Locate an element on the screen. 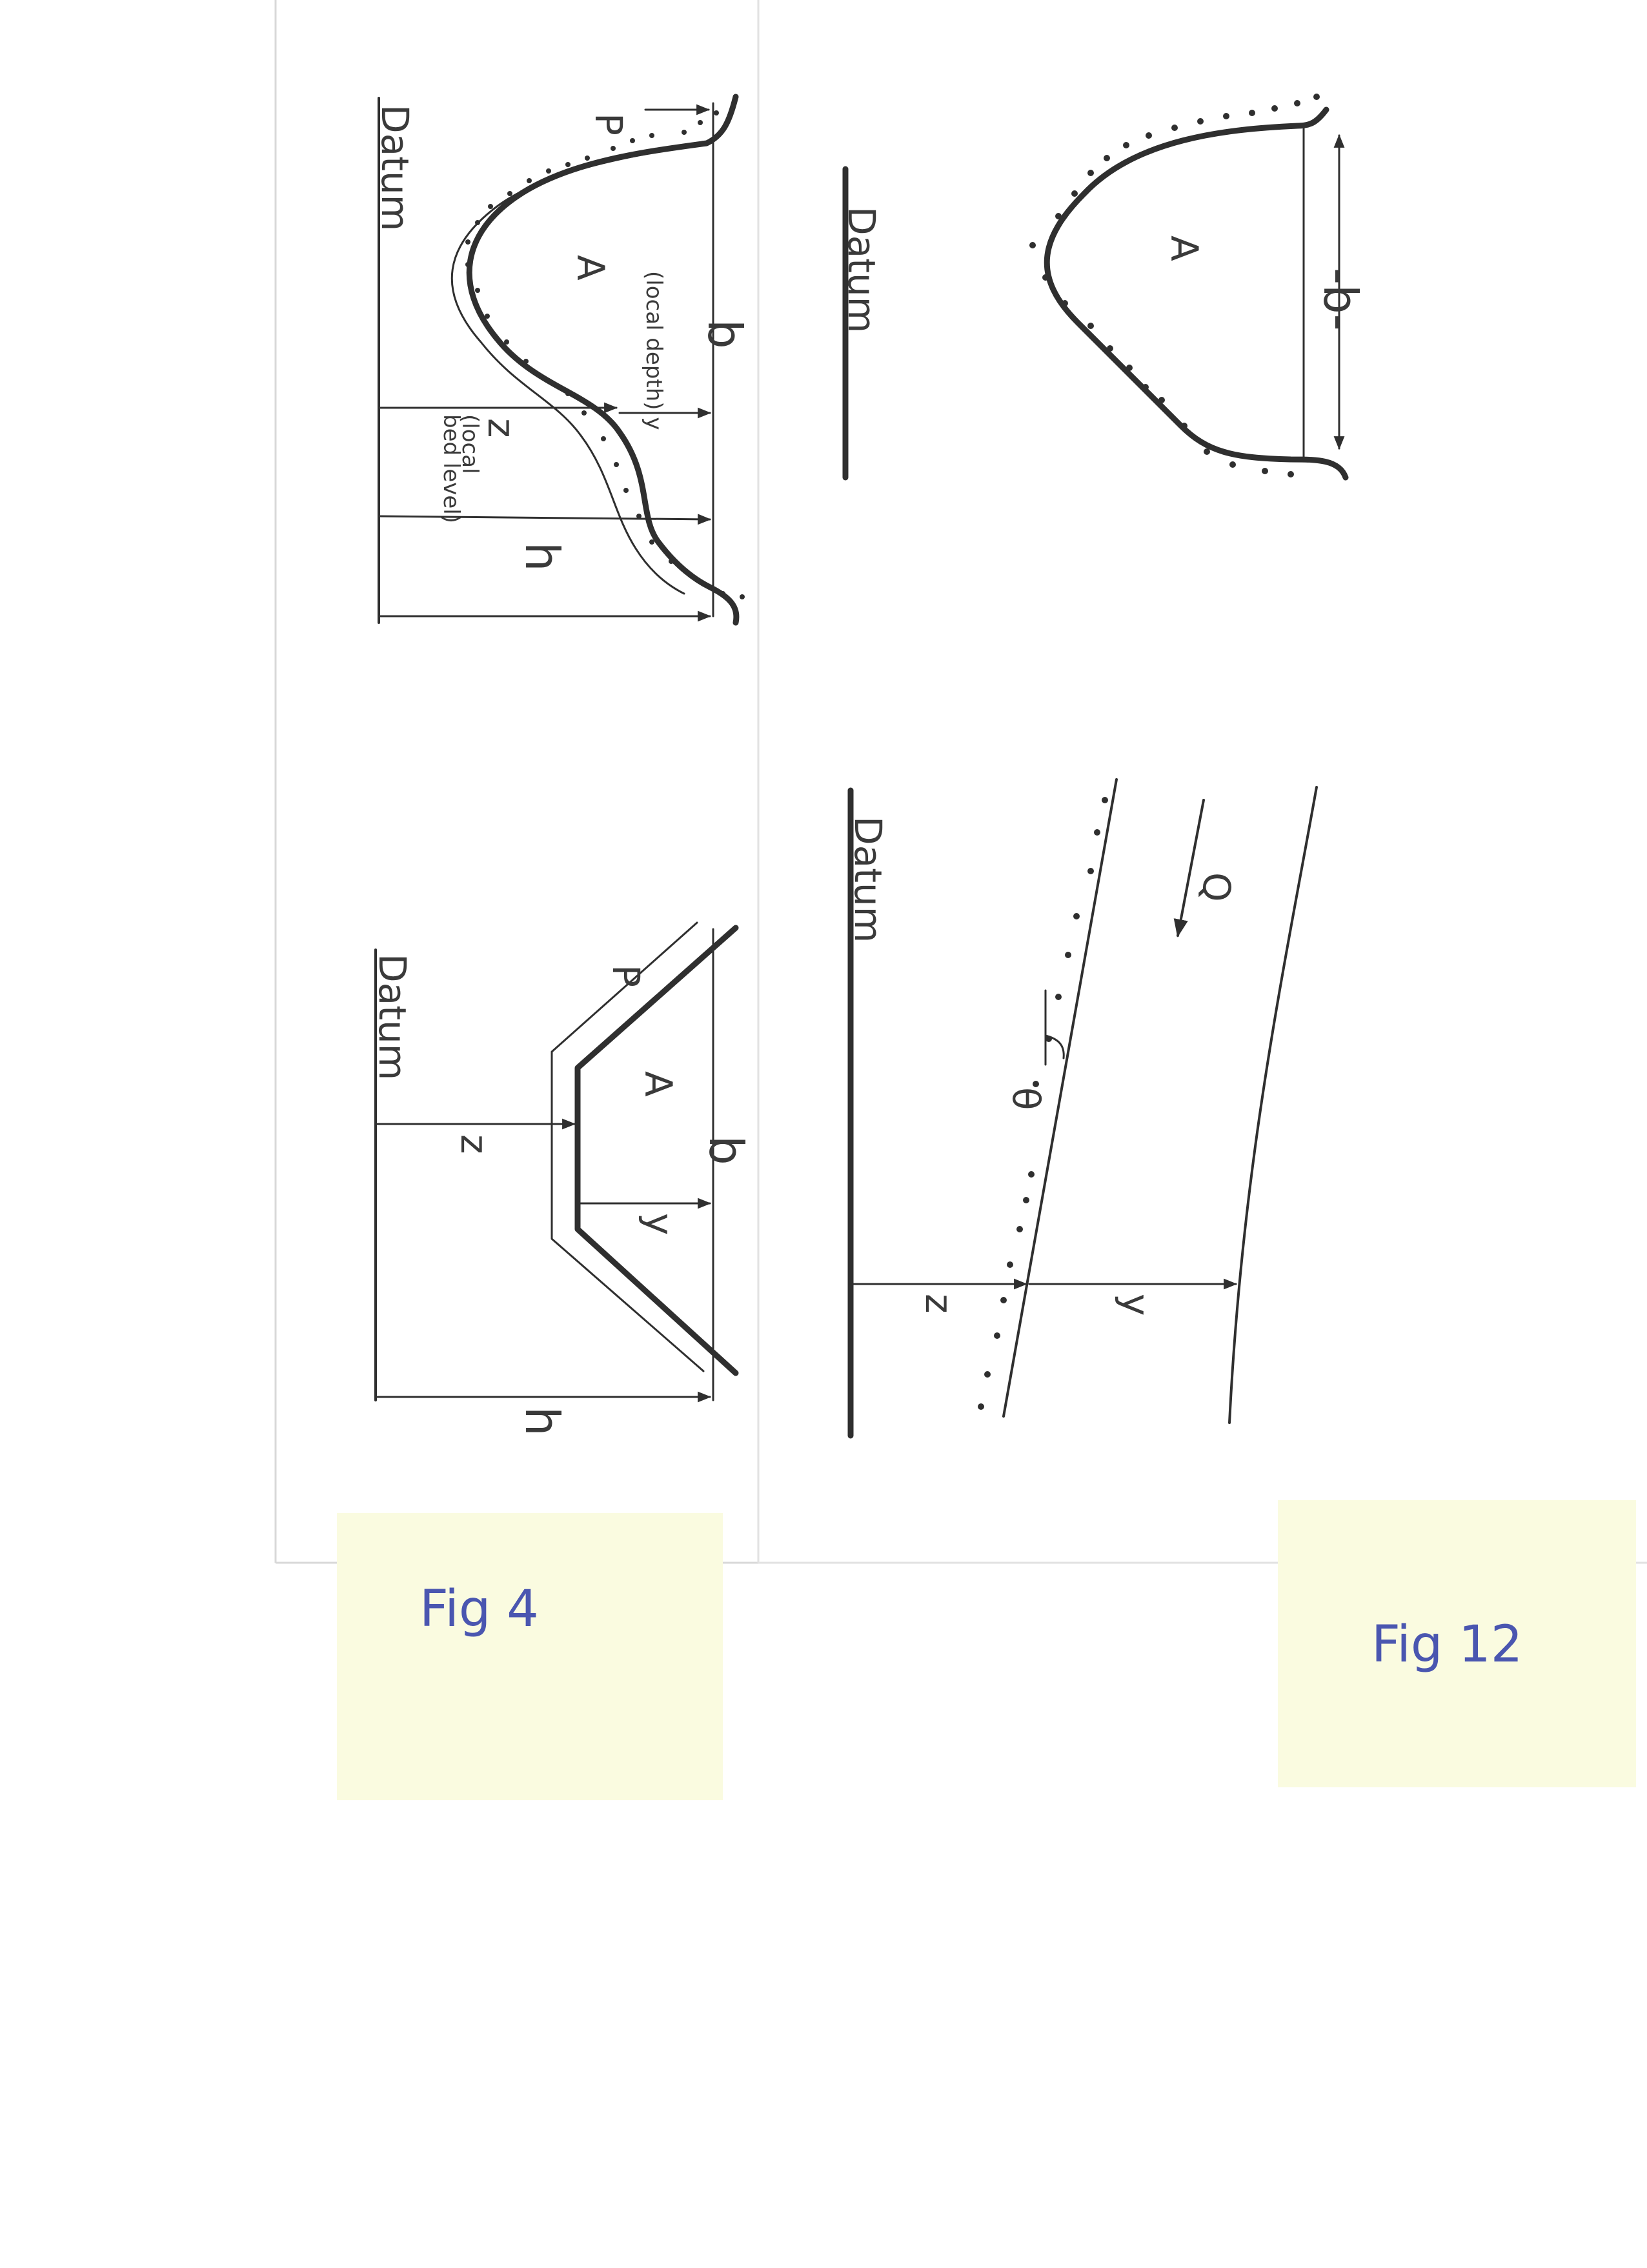 The image size is (1647, 2268). note-label-fig12: Fig 12 is located at coordinates (1446, 1645).